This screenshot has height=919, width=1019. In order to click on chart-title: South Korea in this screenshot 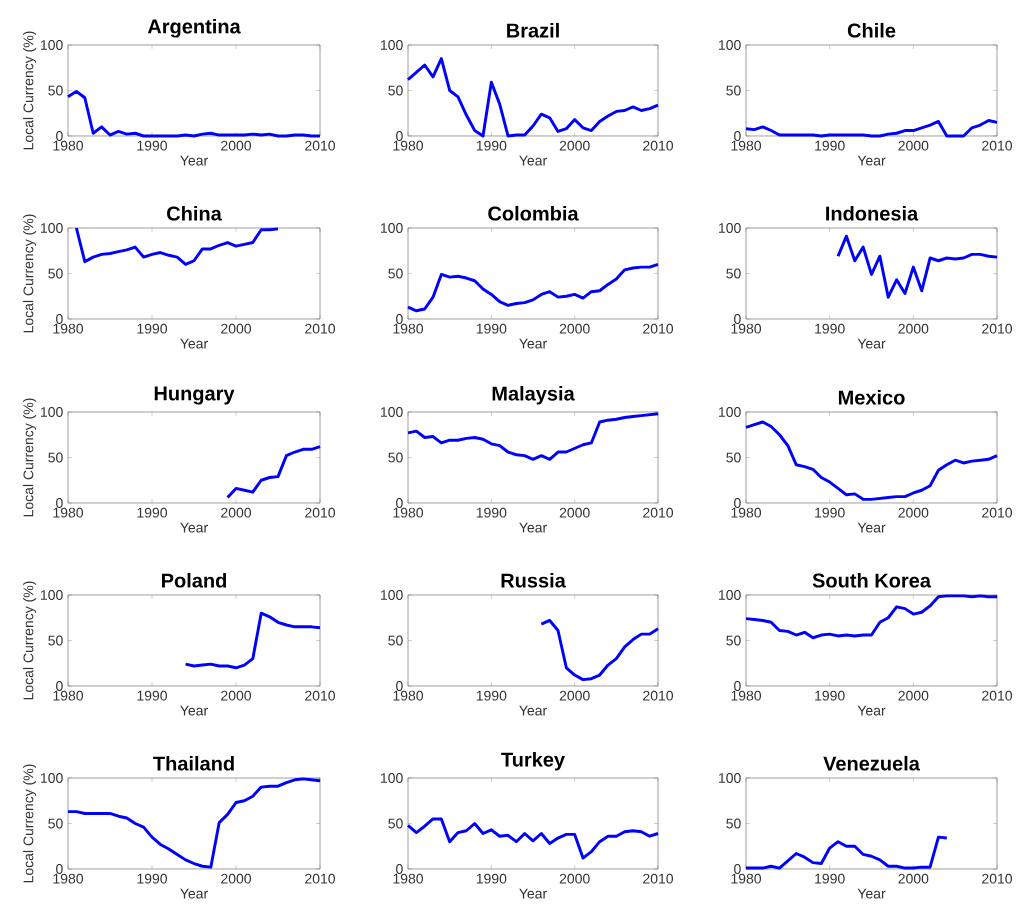, I will do `click(872, 580)`.